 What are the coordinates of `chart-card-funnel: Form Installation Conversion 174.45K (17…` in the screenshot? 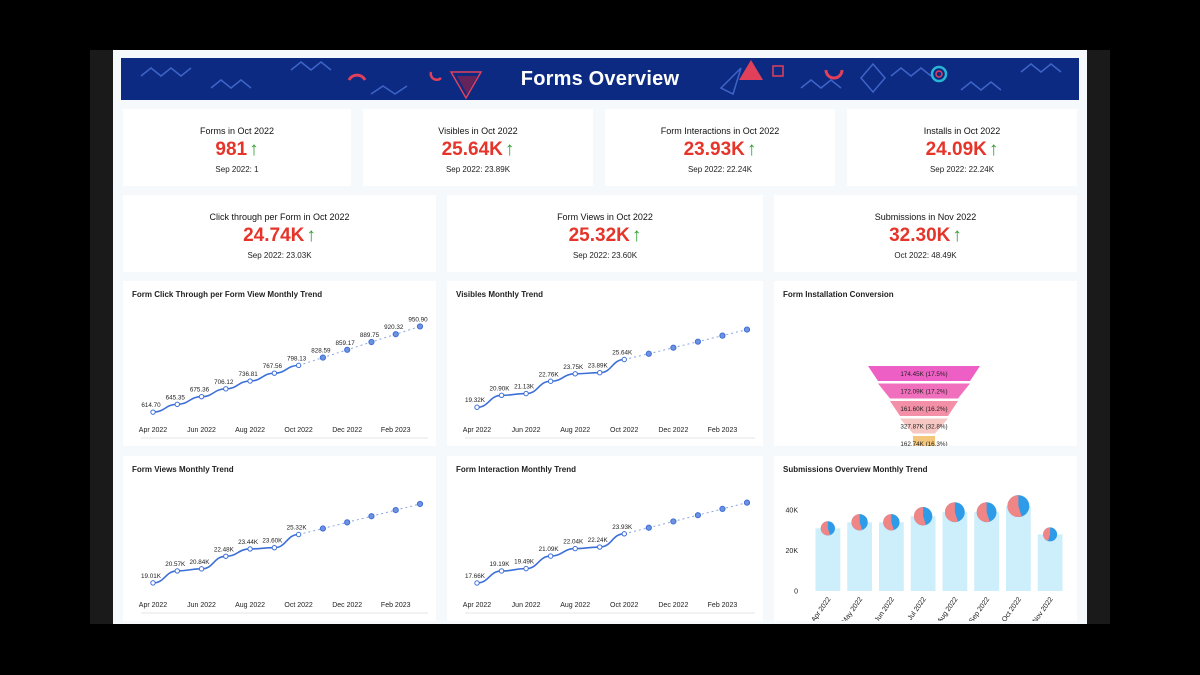 It's located at (925, 363).